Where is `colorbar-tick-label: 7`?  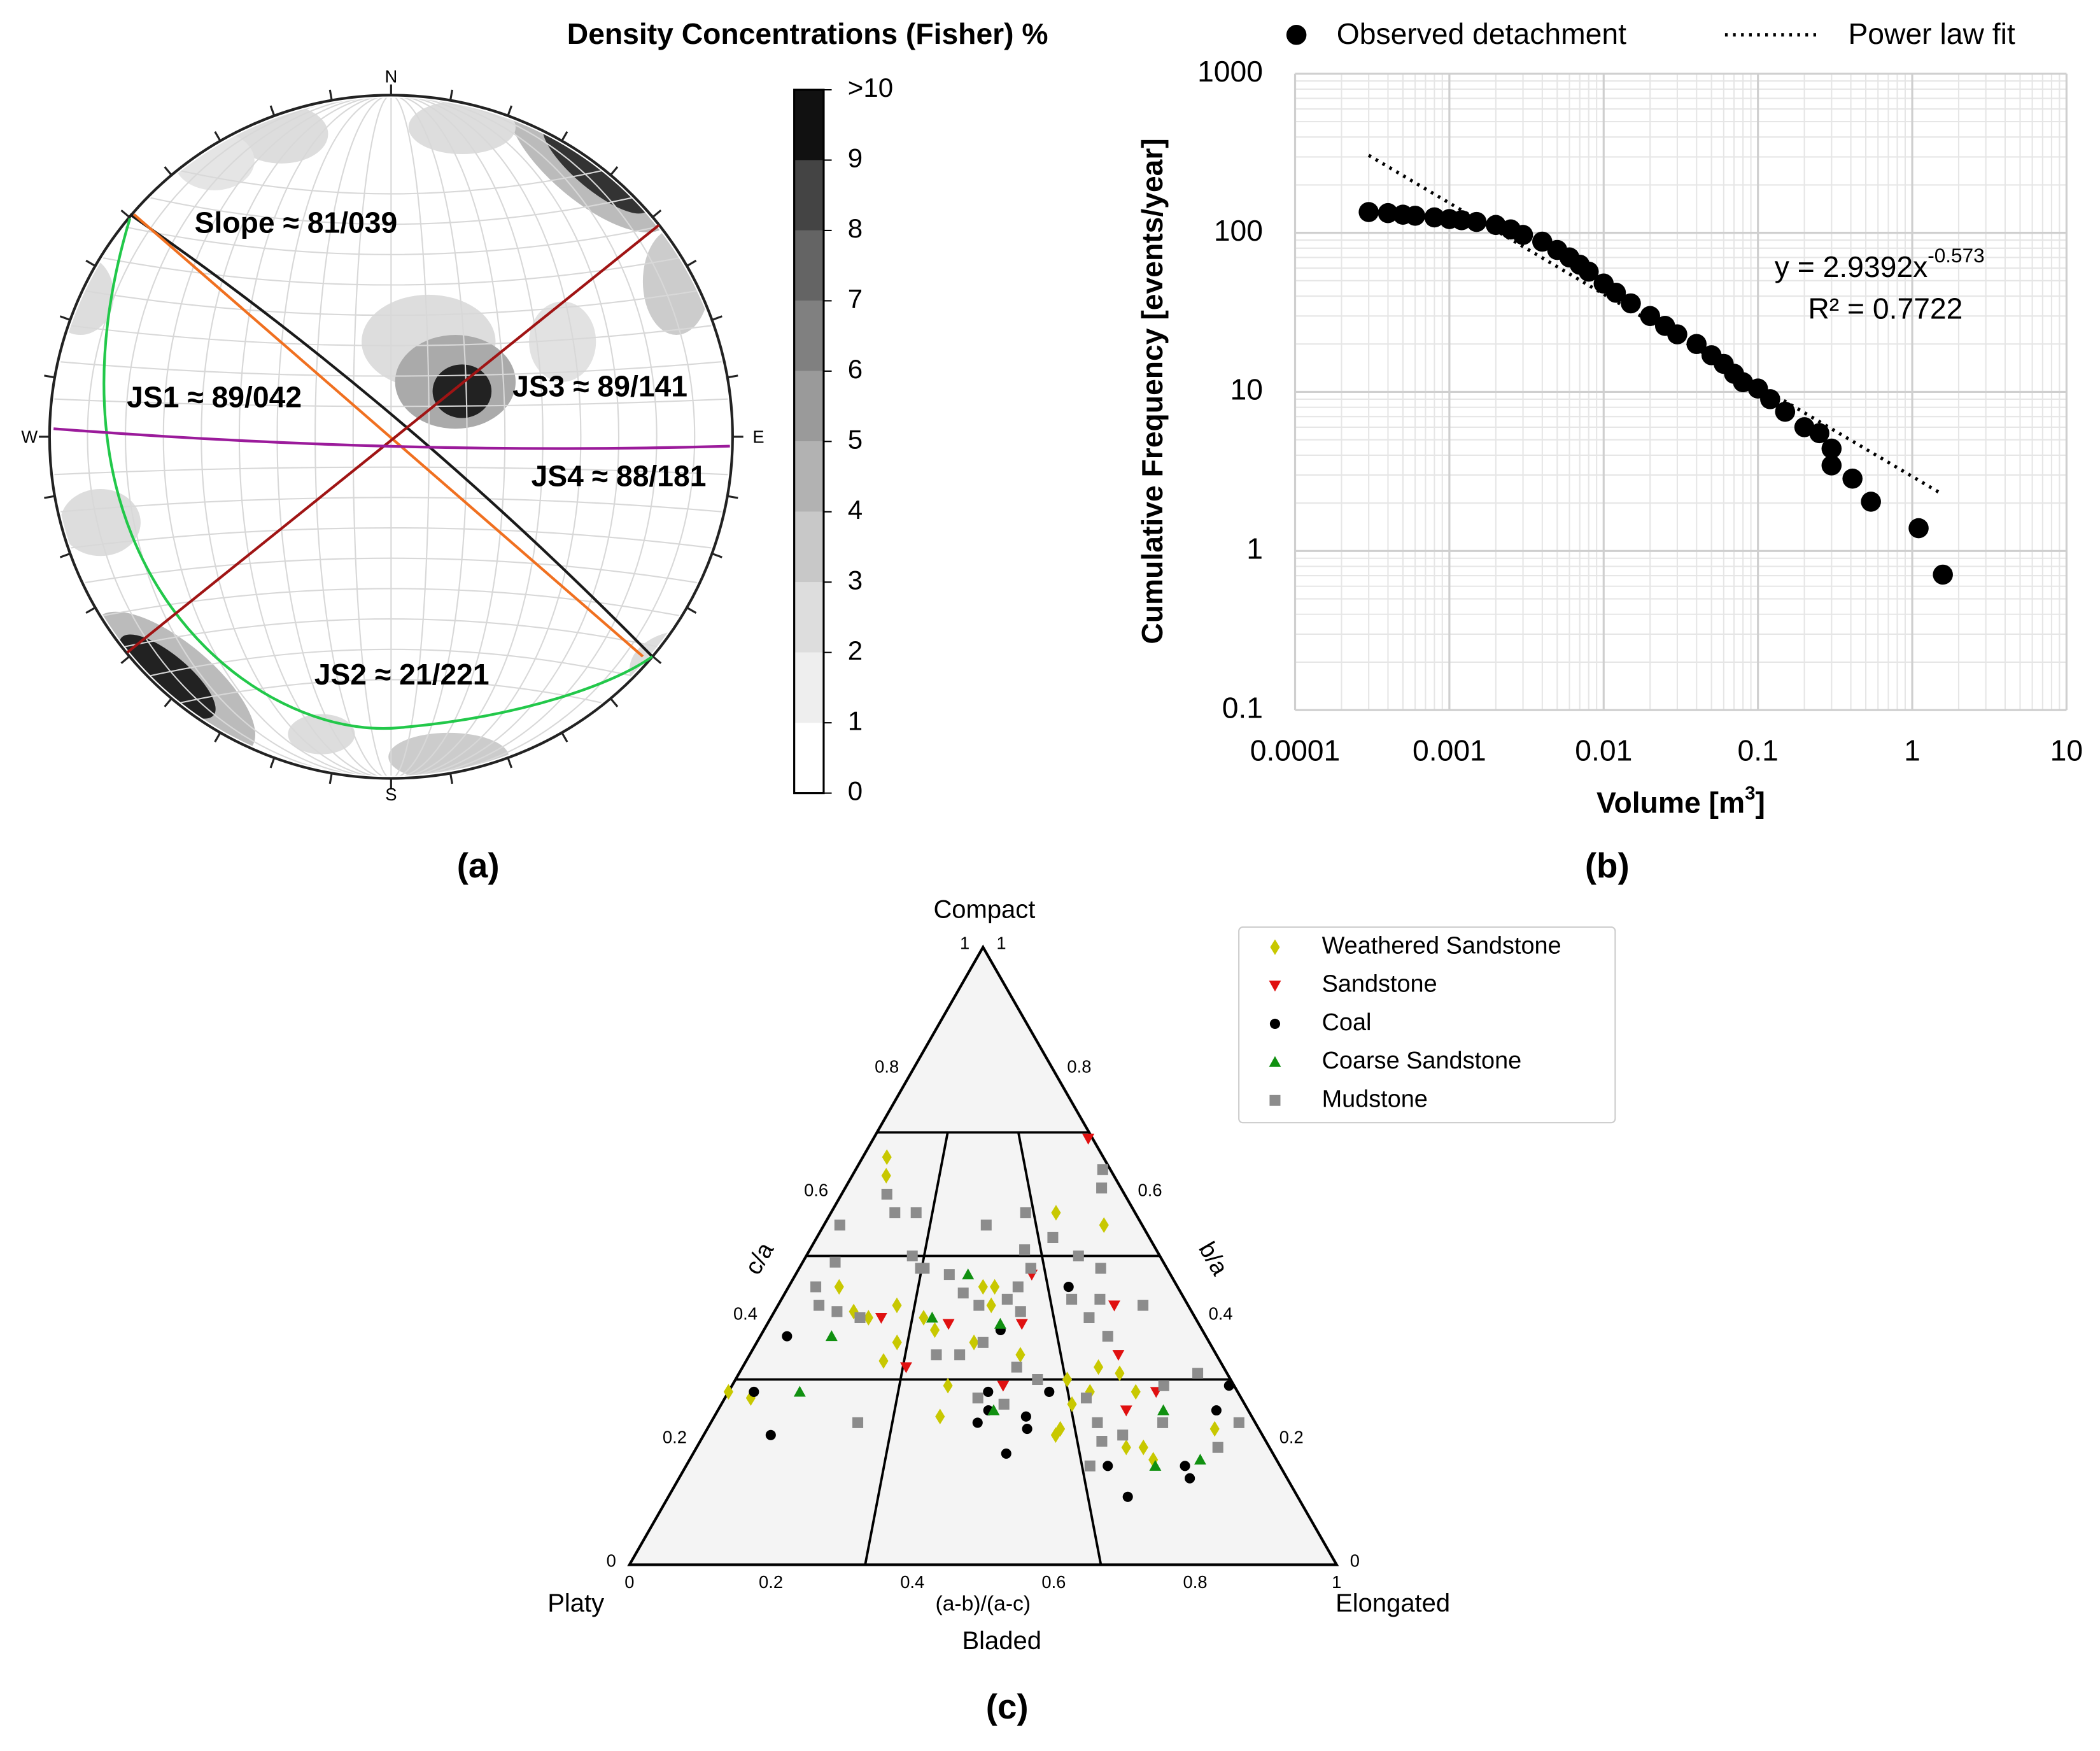
colorbar-tick-label: 7 is located at coordinates (855, 299).